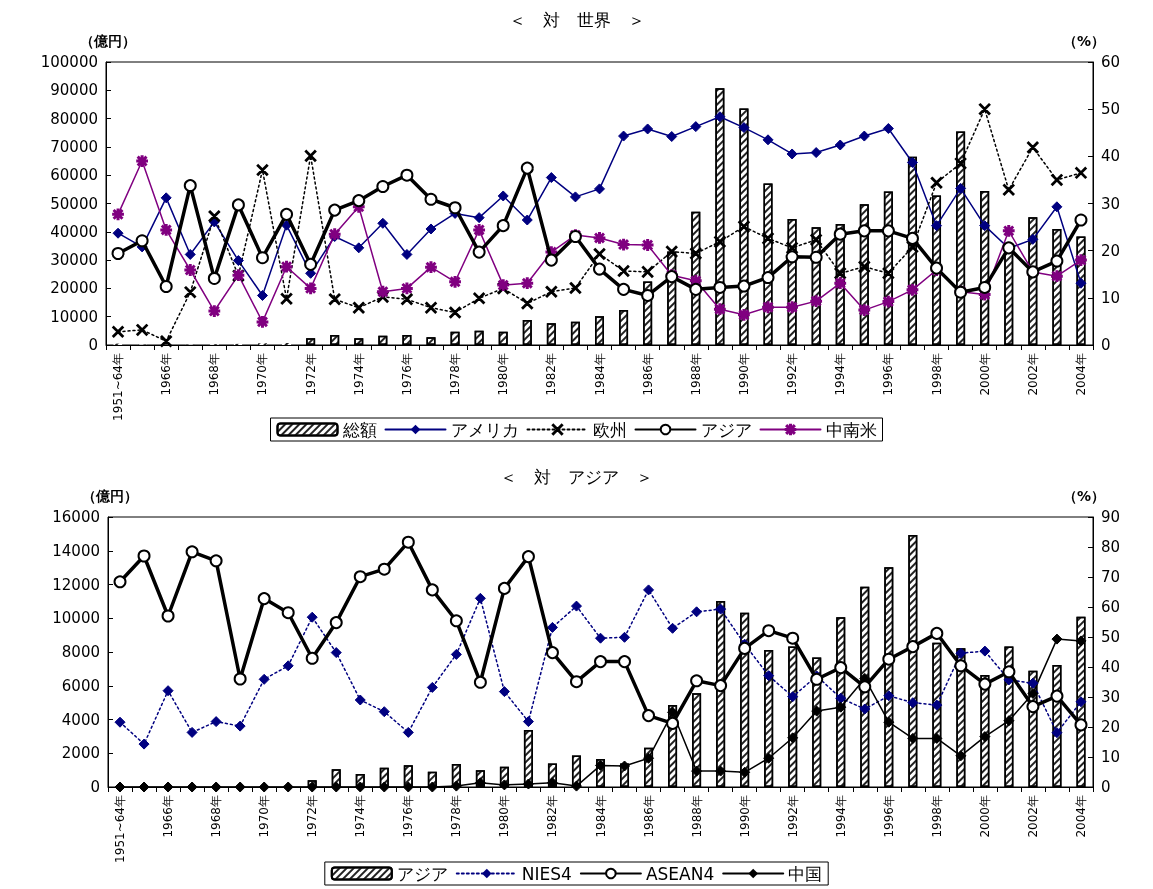  What do you see at coordinates (546, 873) in the screenshot?
I see `legend-label: NIES4` at bounding box center [546, 873].